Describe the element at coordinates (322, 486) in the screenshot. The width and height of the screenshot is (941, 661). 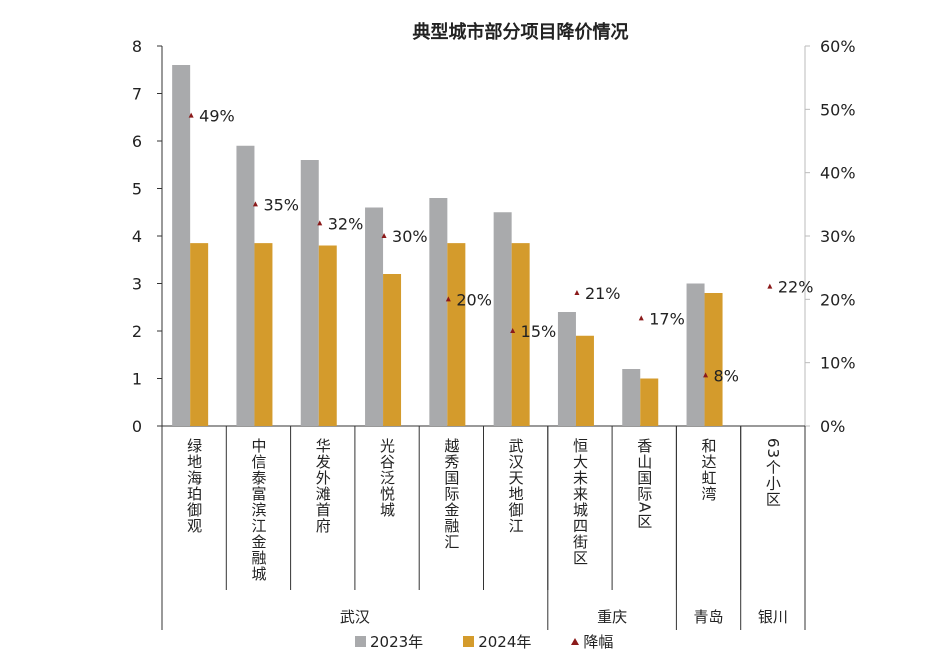
I see `category-label: 华发外滩首府` at that location.